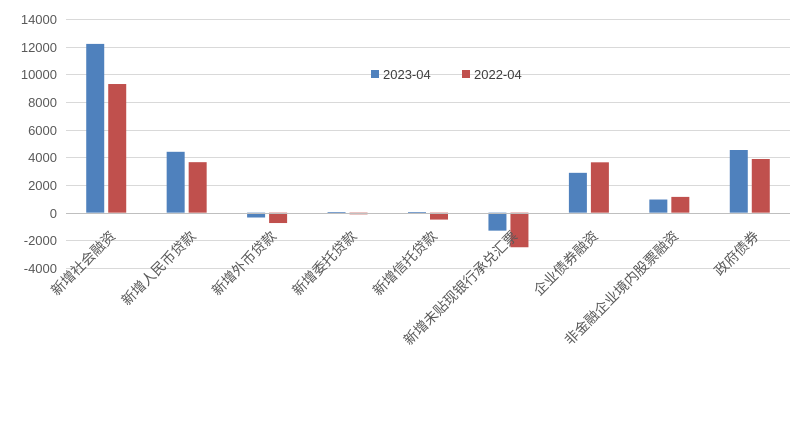  What do you see at coordinates (737, 254) in the screenshot?
I see `category-label: 政府债券` at bounding box center [737, 254].